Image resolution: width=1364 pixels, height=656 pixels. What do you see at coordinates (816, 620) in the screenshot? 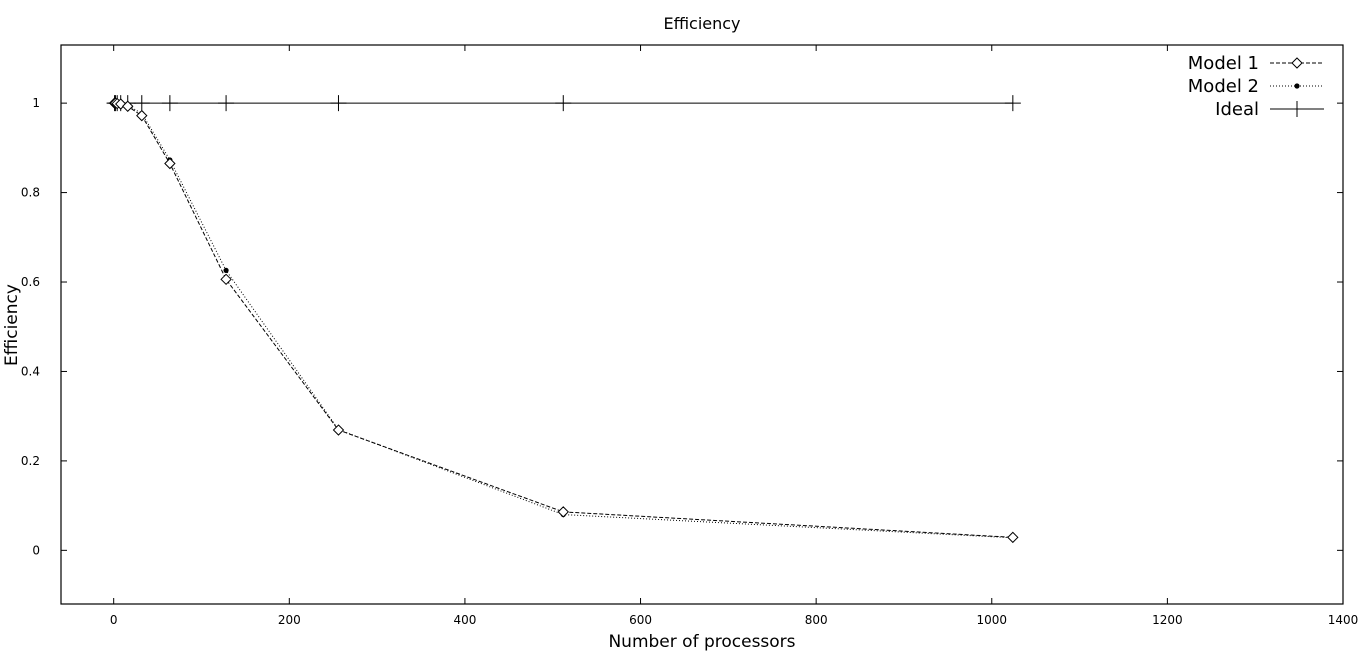
I see `x-tick-label: 800` at bounding box center [816, 620].